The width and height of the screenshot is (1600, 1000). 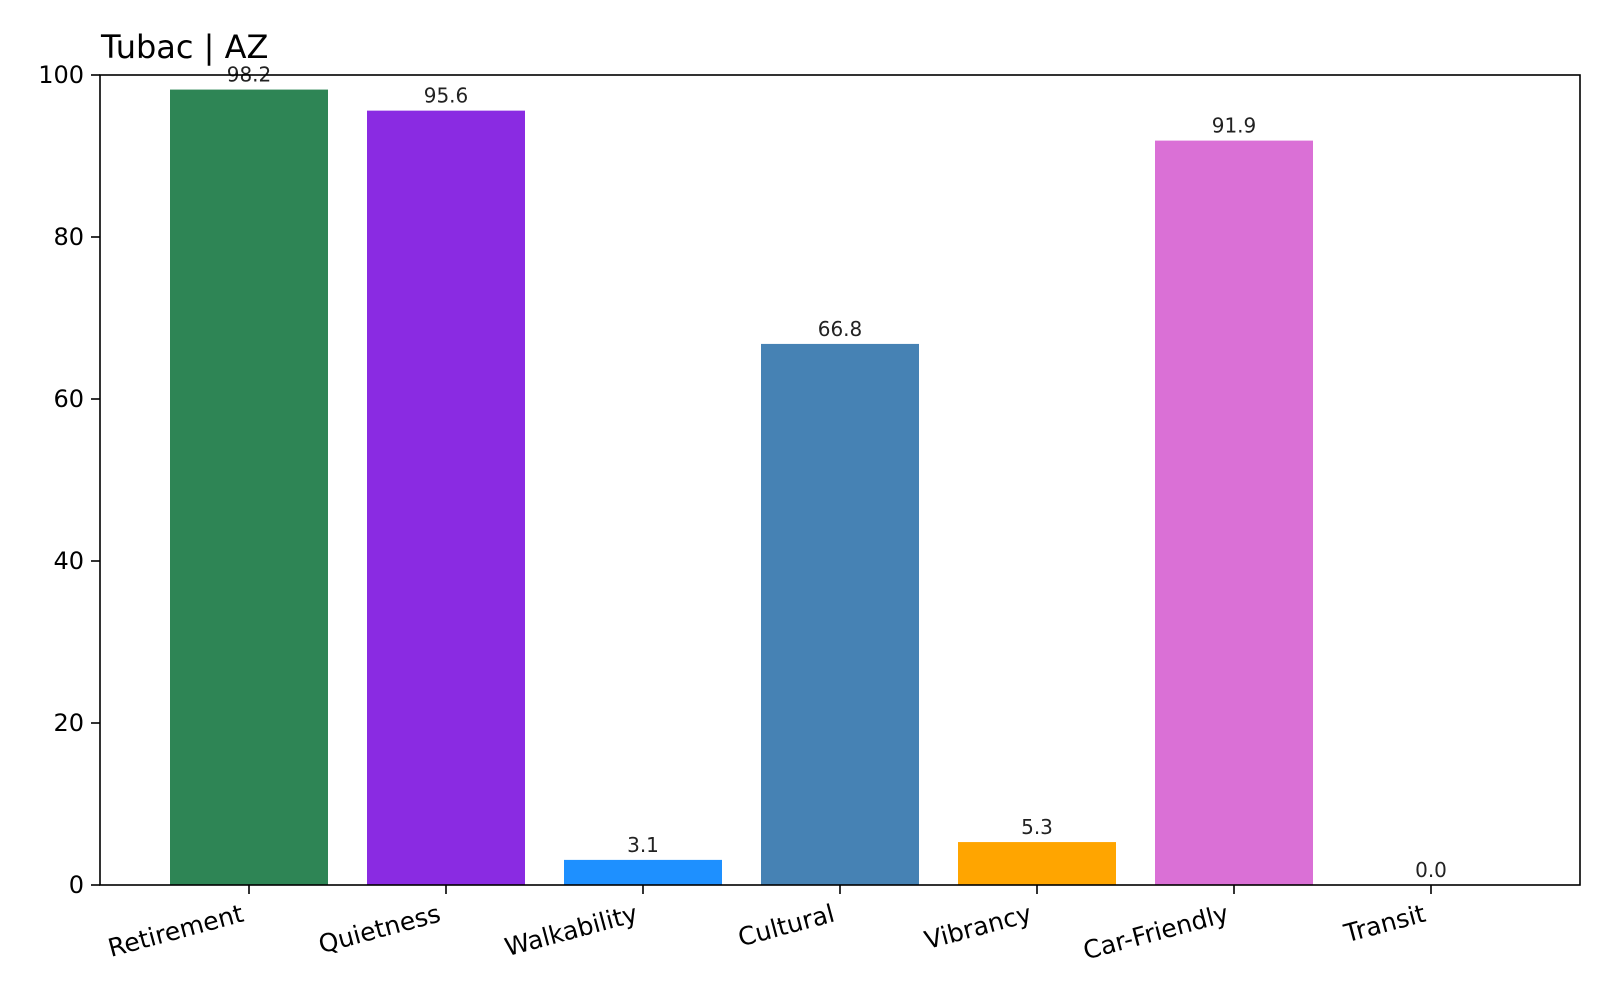 What do you see at coordinates (1234, 126) in the screenshot?
I see `data-label-car-friendly: 91.9` at bounding box center [1234, 126].